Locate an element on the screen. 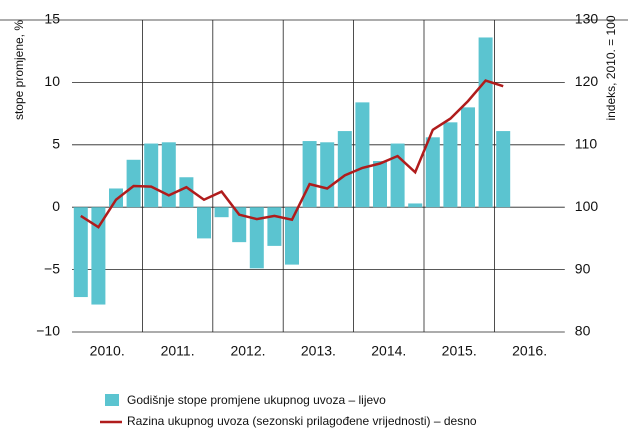 This screenshot has width=628, height=437. x-tick-label: 2013. is located at coordinates (318, 351).